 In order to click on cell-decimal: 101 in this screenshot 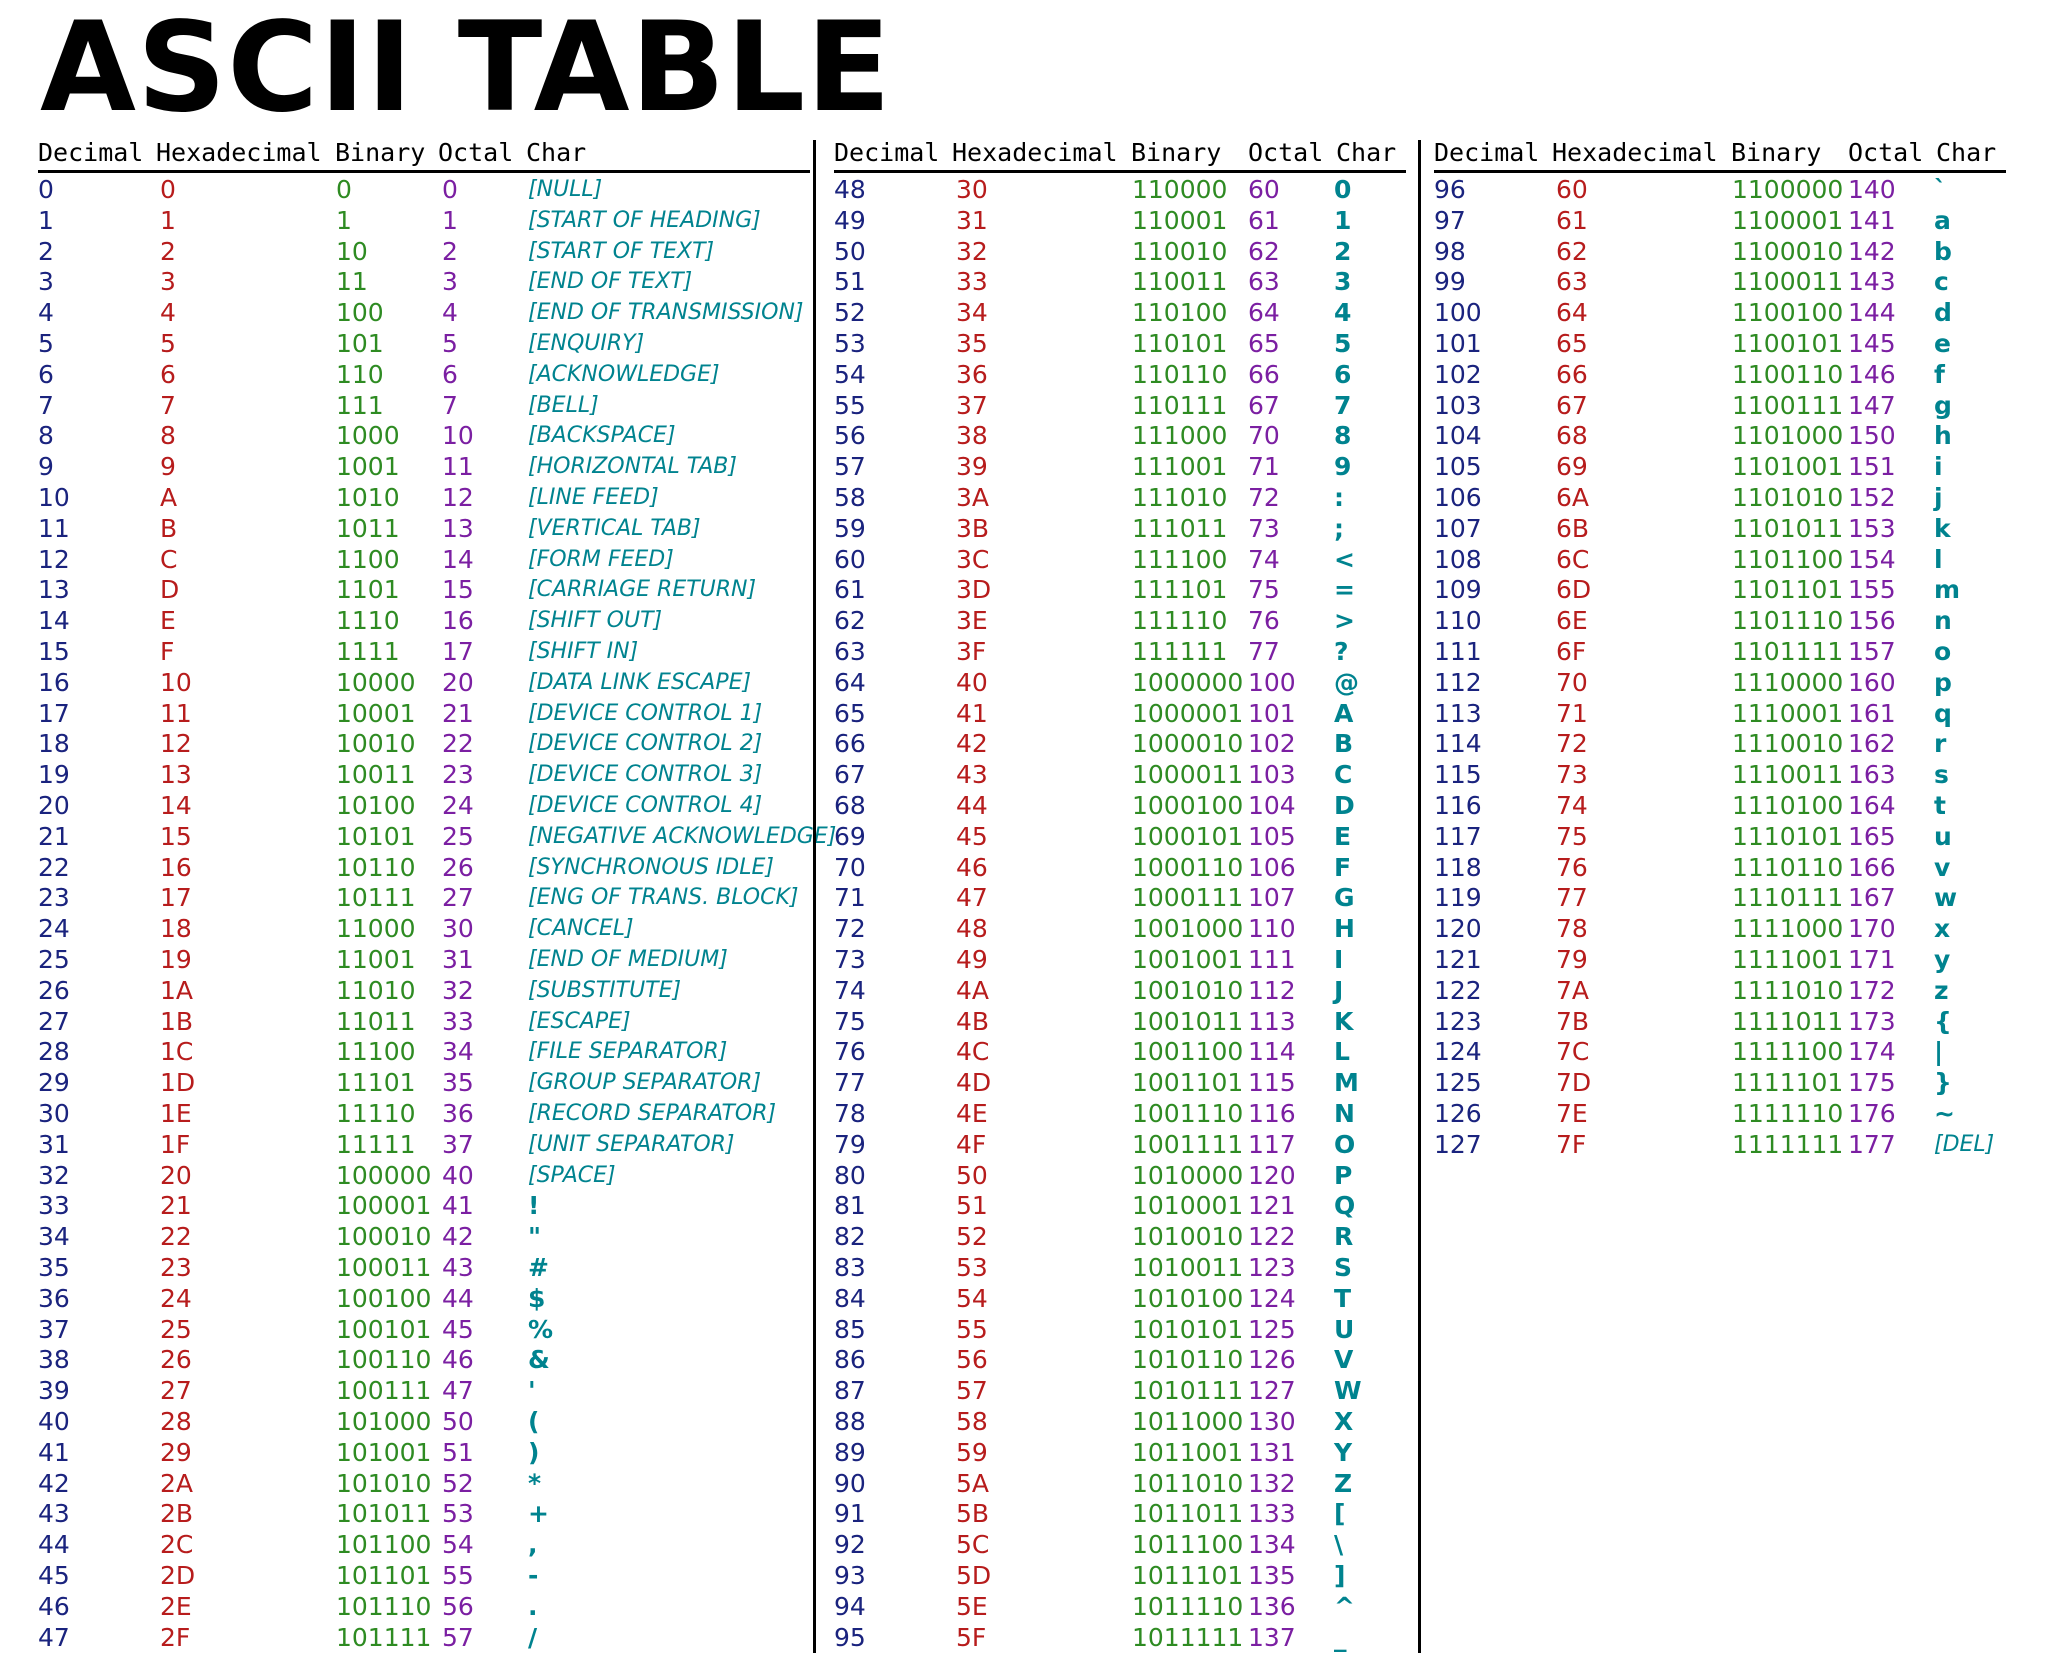, I will do `click(1458, 343)`.